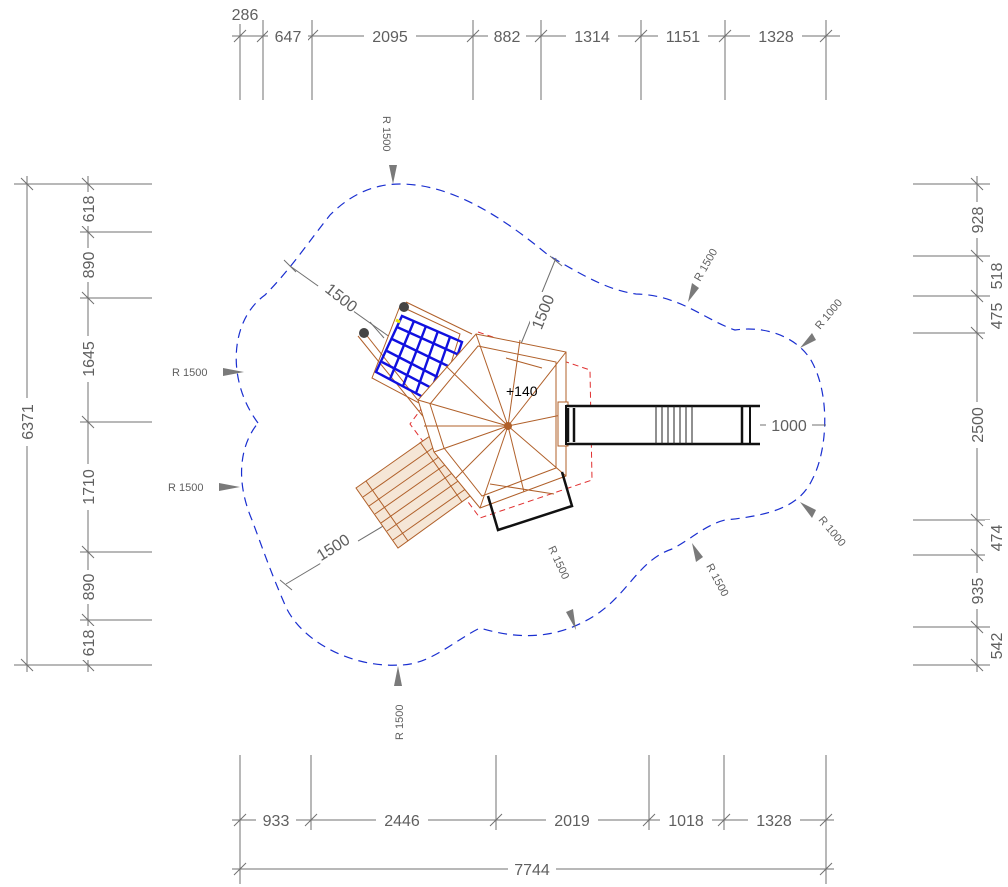 This screenshot has width=1008, height=887. What do you see at coordinates (189, 373) in the screenshot?
I see `radius-left-upper: R 1500` at bounding box center [189, 373].